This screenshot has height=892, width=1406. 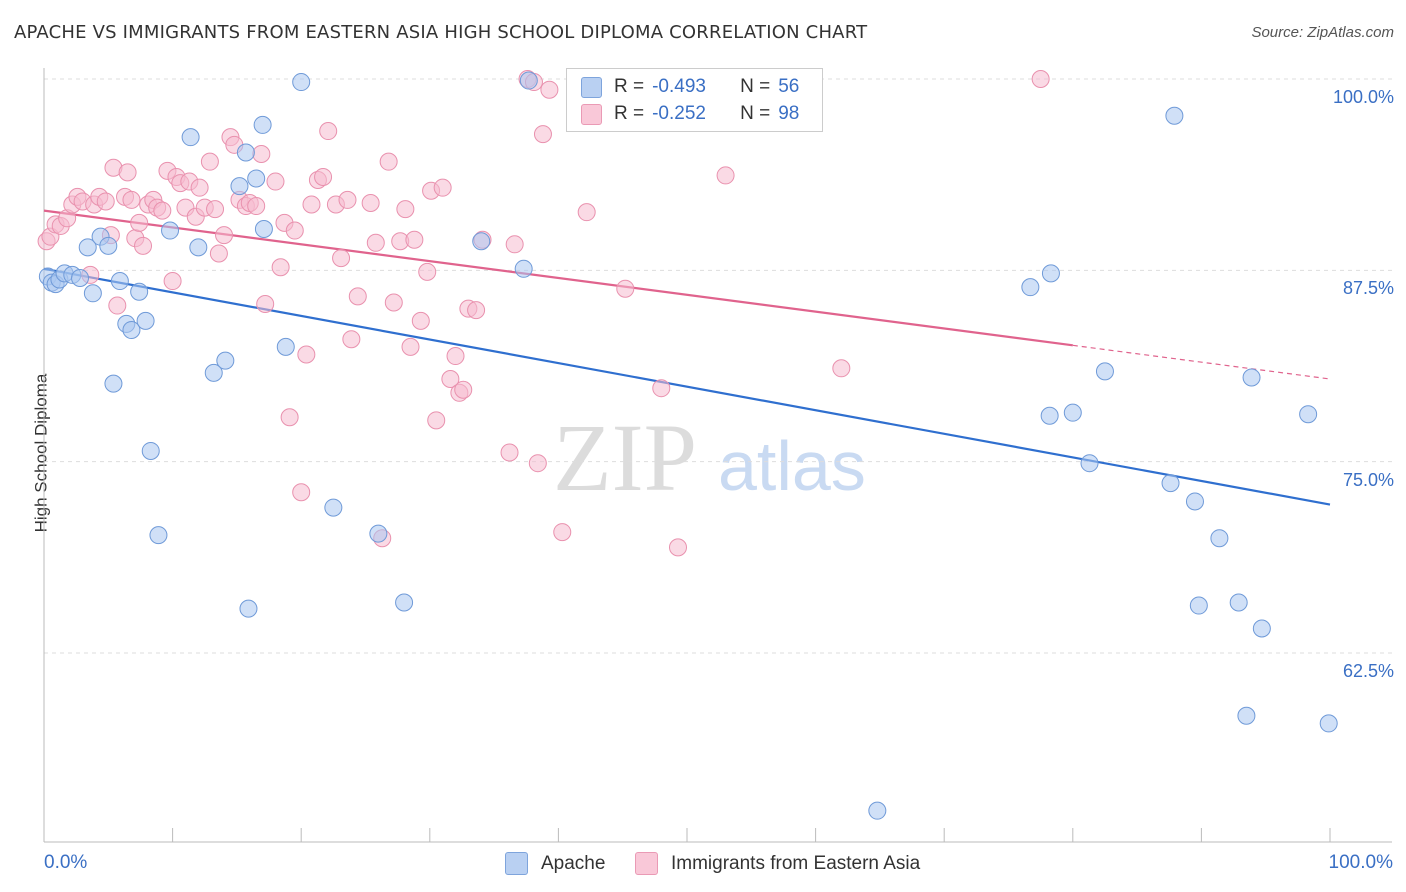 I want to click on y-tick-label: 87.5%, so click(x=1368, y=288).